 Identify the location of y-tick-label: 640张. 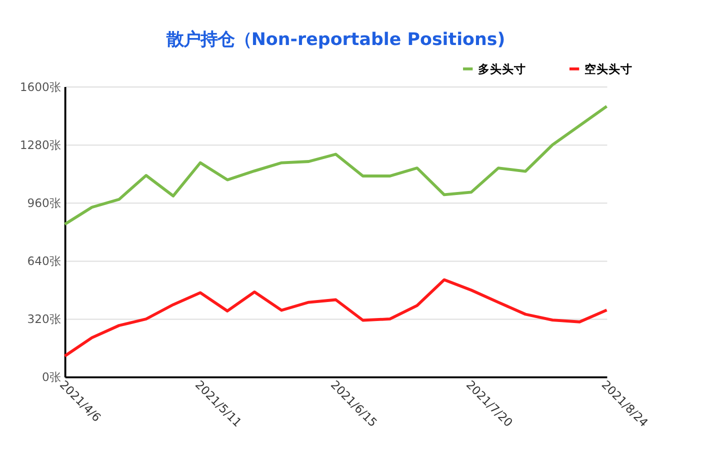
(44, 261).